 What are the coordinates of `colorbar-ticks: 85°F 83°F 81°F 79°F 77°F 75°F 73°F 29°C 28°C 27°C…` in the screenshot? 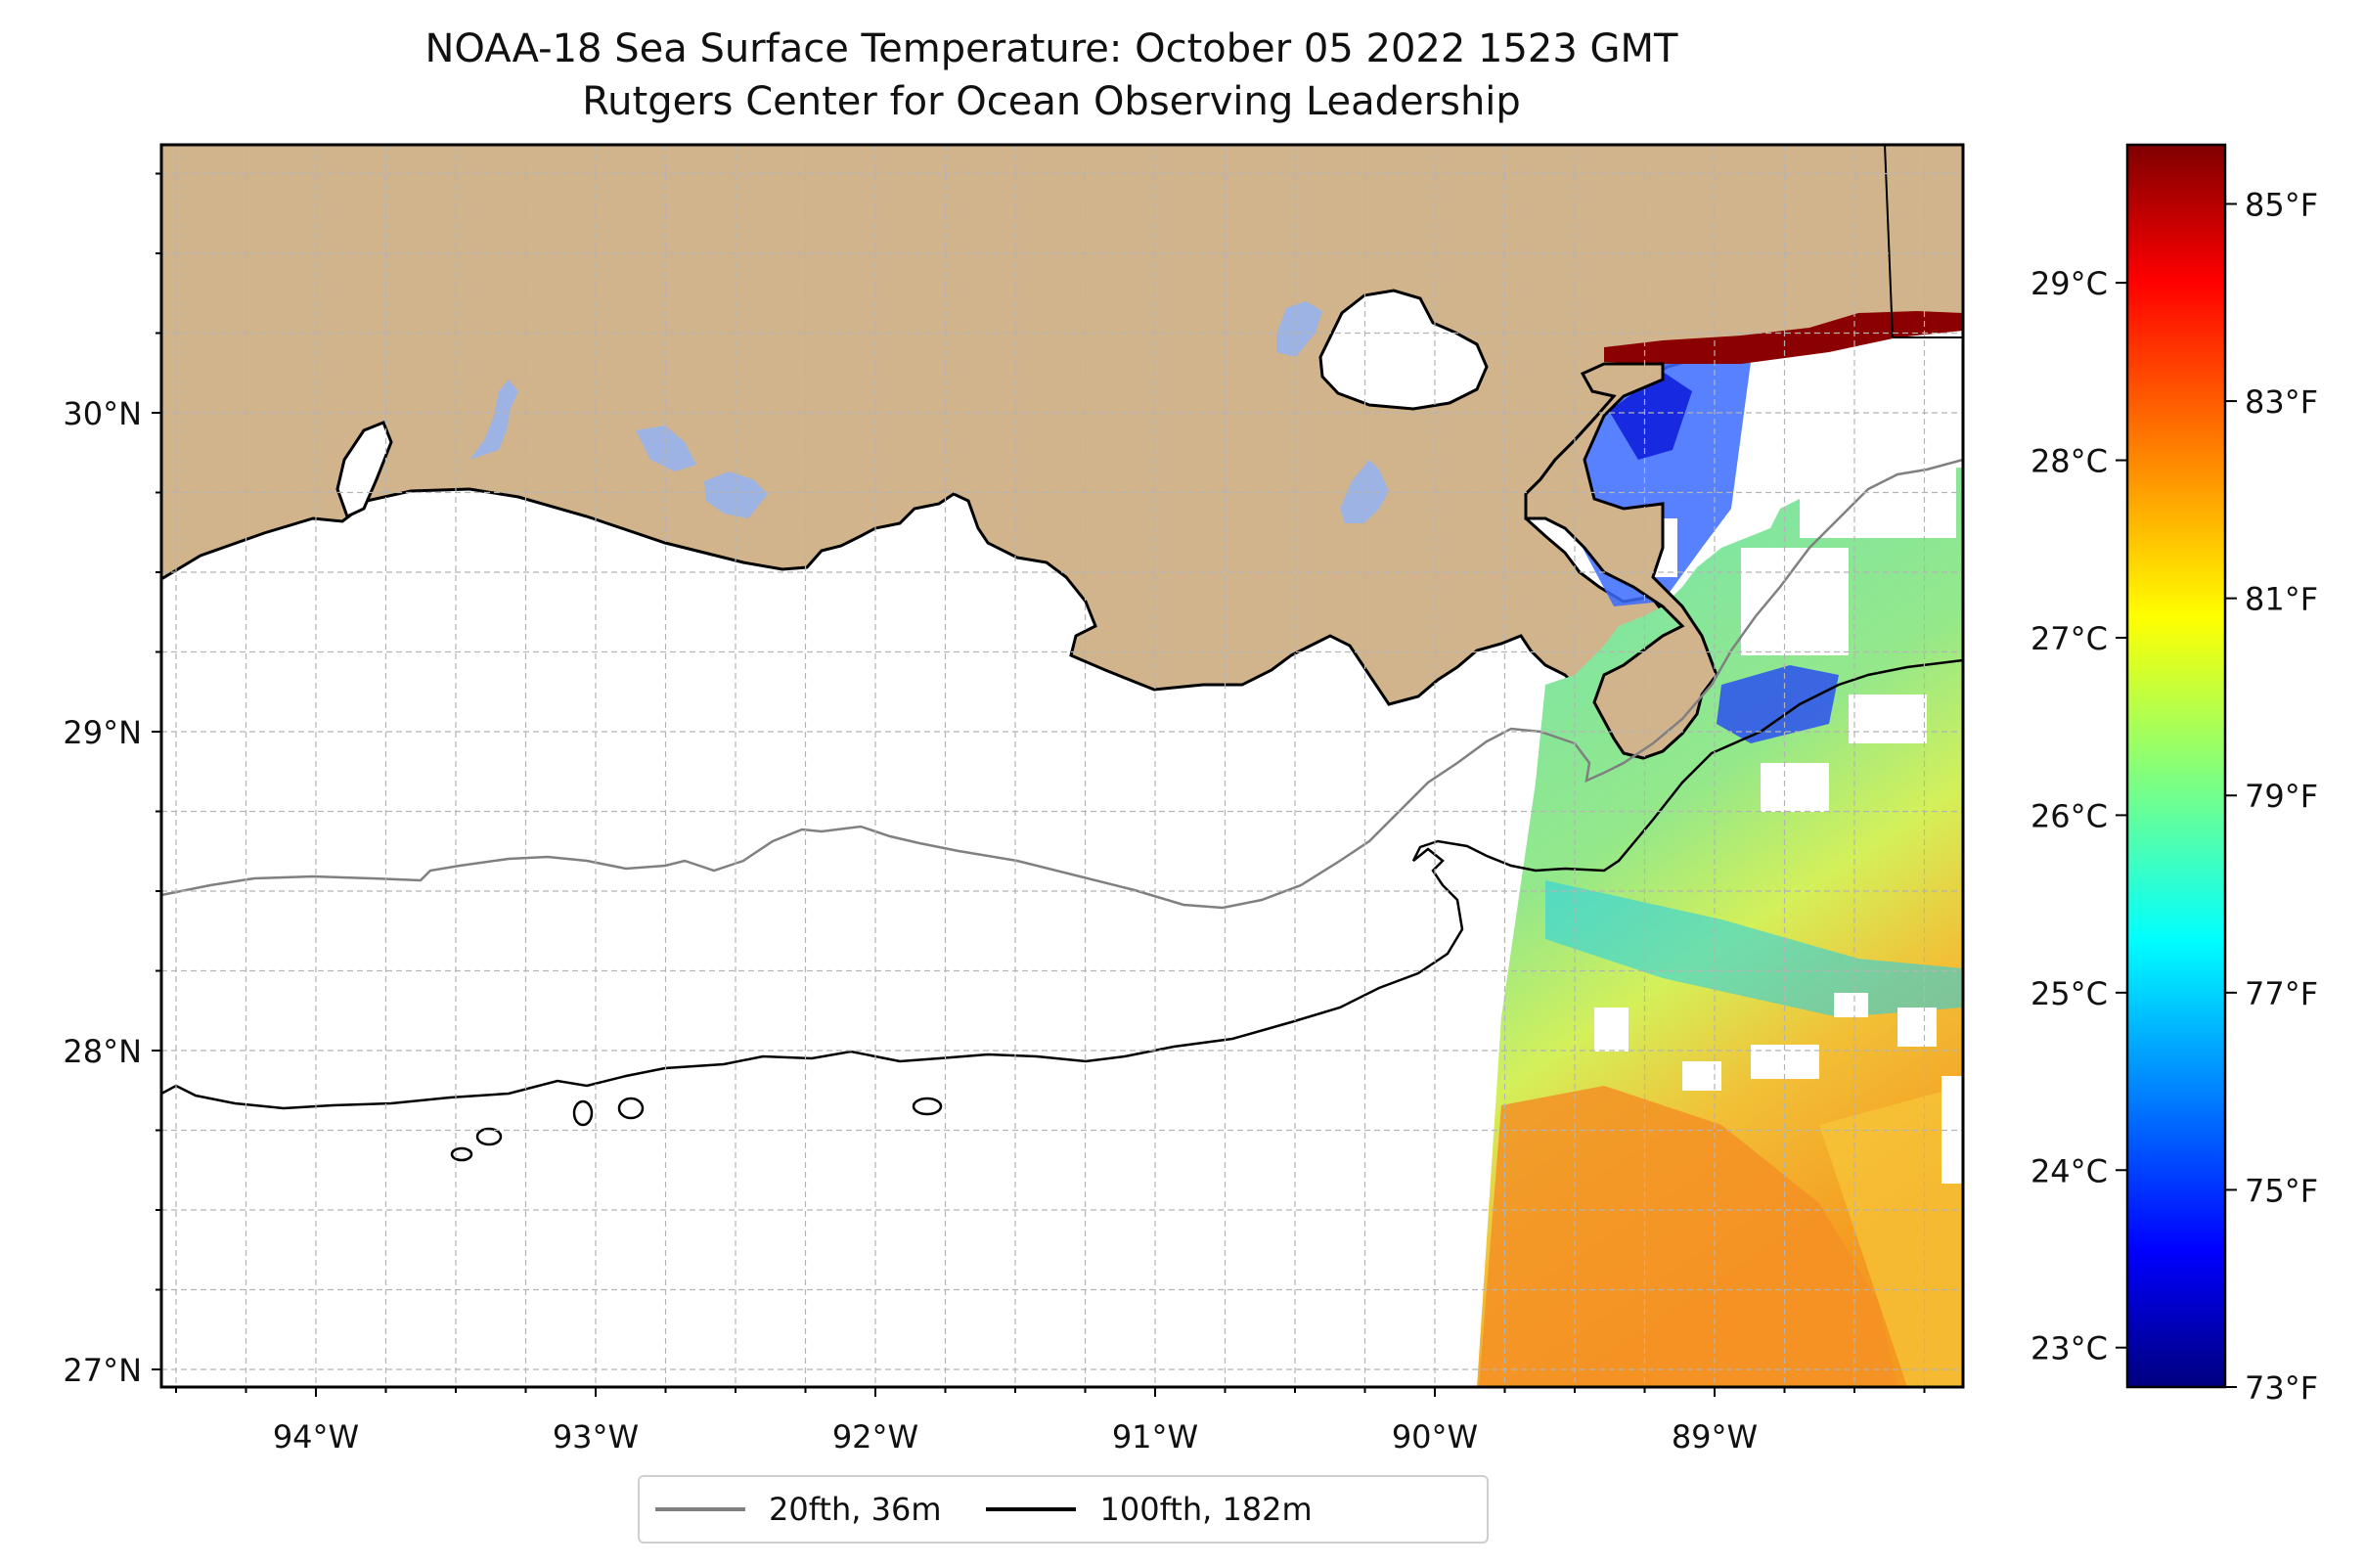 It's located at (2174, 796).